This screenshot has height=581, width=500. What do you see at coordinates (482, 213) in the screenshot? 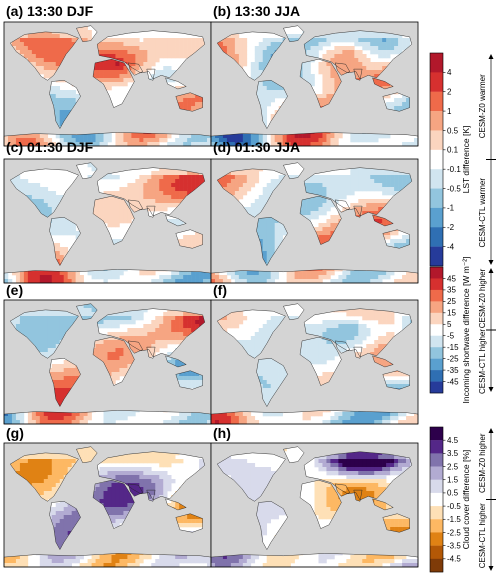
I see `lower-side-label: CESM-CTL warmer` at bounding box center [482, 213].